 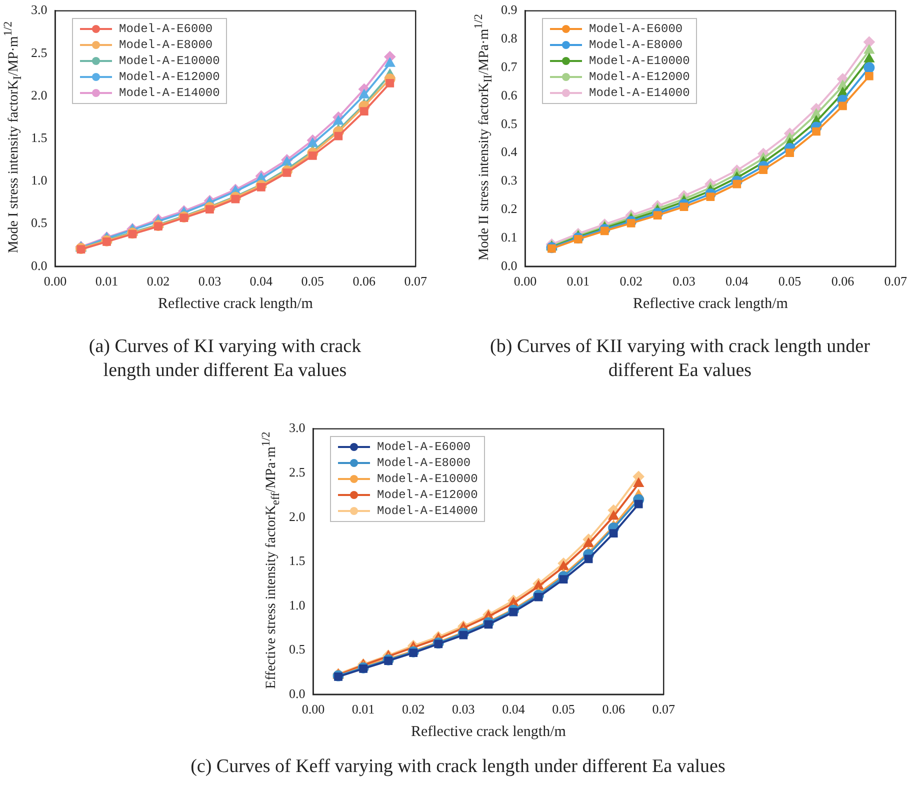 I want to click on text: (b) Curves of KII varying with crack length under different Ea values, so click(x=680, y=359).